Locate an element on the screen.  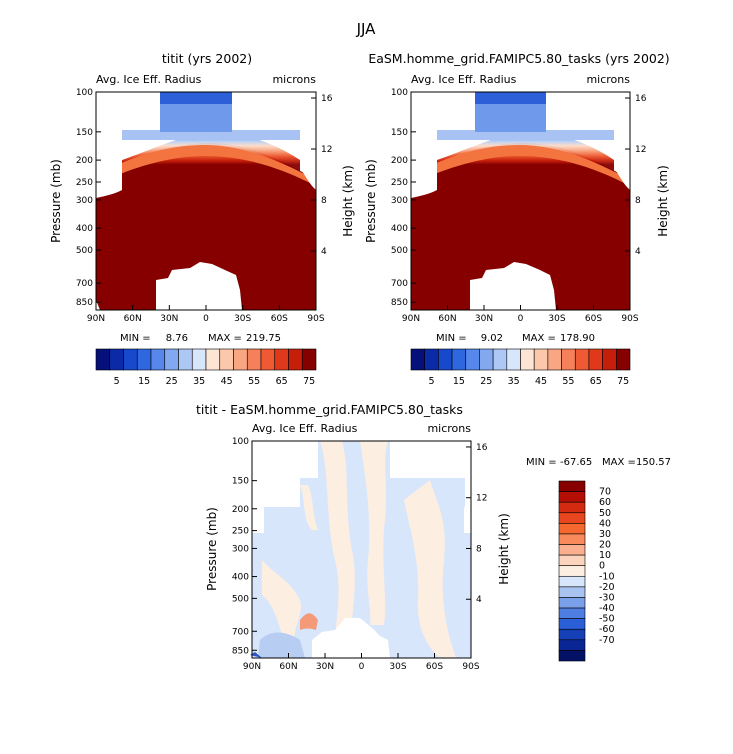
panel-3-units: microns is located at coordinates (449, 428).